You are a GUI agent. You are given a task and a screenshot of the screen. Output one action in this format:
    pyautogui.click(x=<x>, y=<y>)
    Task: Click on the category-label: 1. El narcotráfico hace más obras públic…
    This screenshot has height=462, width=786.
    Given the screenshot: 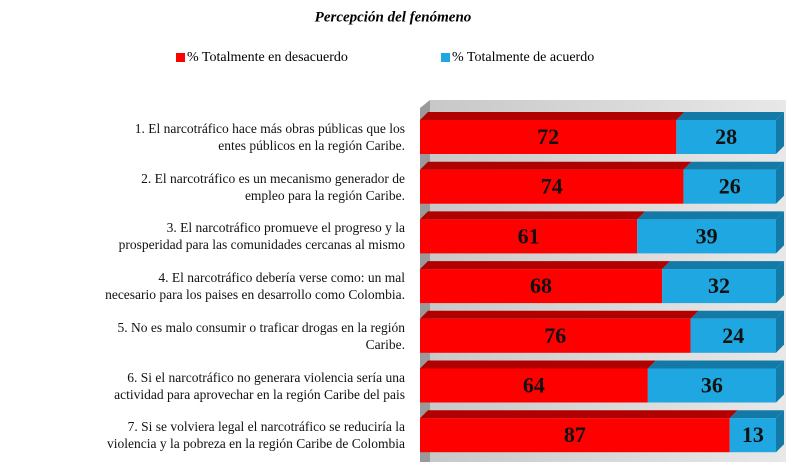 What is the action you would take?
    pyautogui.click(x=269, y=137)
    